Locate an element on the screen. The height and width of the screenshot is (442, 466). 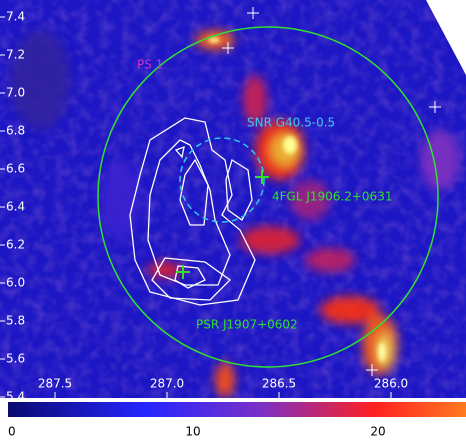
annotation: PSR J1907+0602 is located at coordinates (247, 325).